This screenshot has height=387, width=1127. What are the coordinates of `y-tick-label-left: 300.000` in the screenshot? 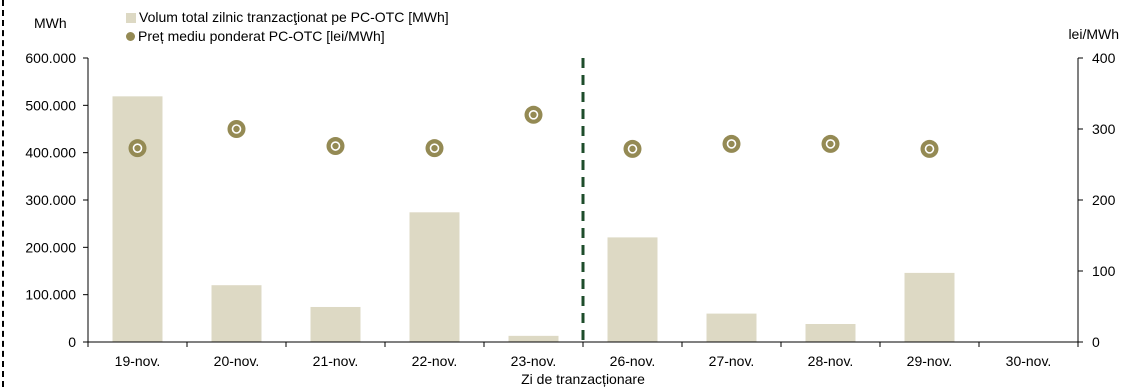 It's located at (50, 200).